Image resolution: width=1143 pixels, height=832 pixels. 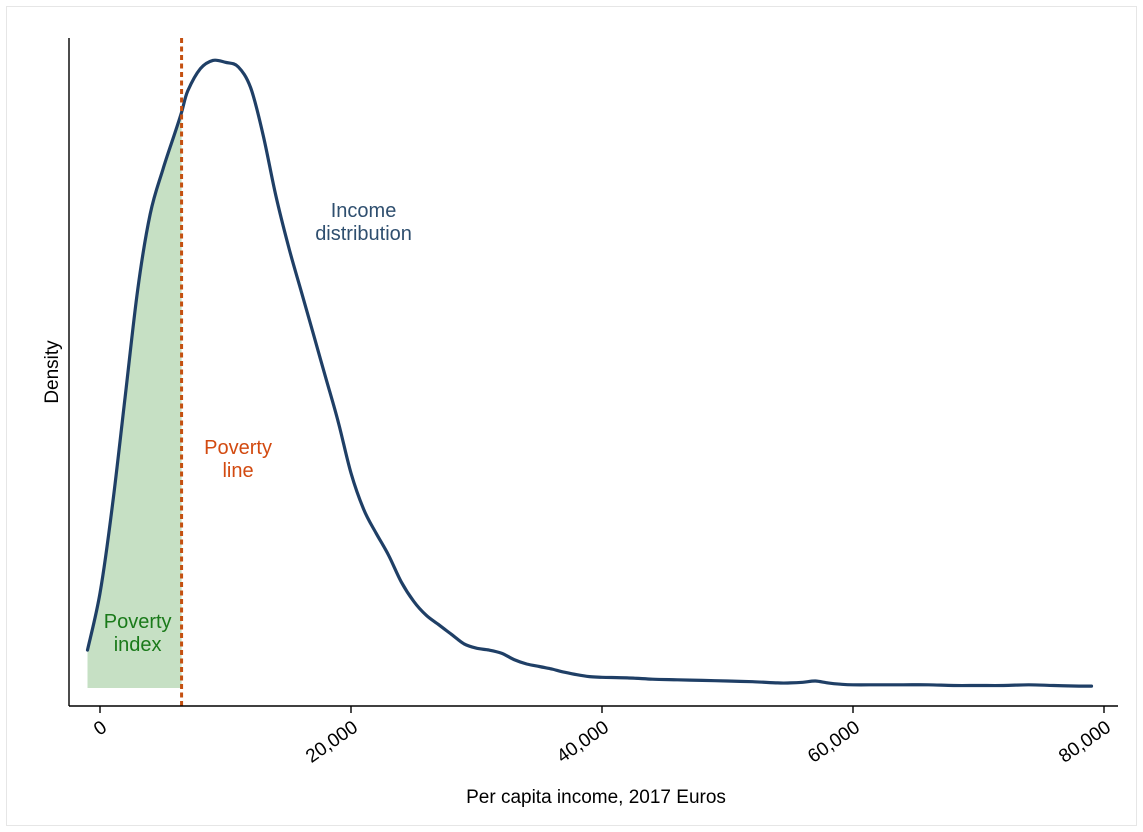 I want to click on annotation-income: Income distribution, so click(x=363, y=222).